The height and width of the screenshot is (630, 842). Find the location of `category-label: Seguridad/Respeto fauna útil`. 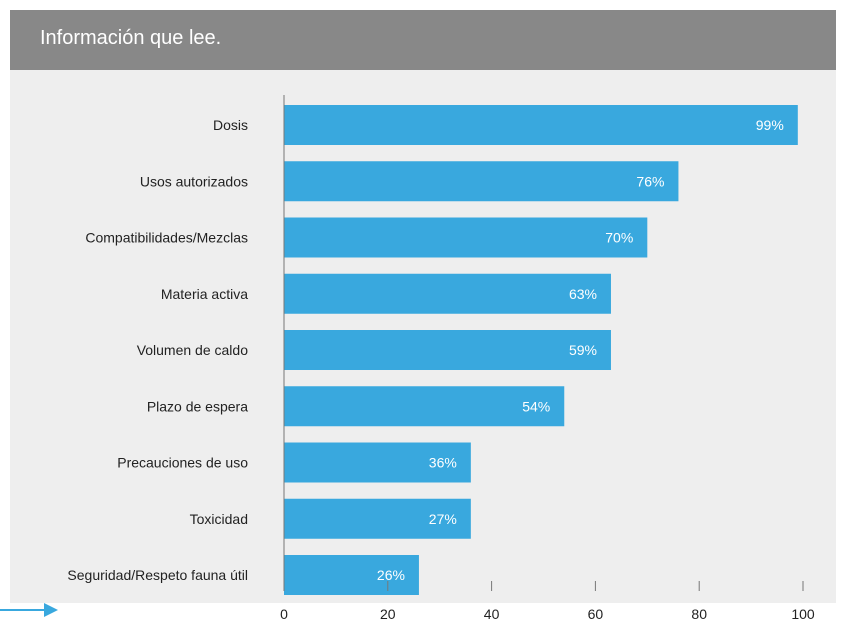

category-label: Seguridad/Respeto fauna útil is located at coordinates (157, 575).